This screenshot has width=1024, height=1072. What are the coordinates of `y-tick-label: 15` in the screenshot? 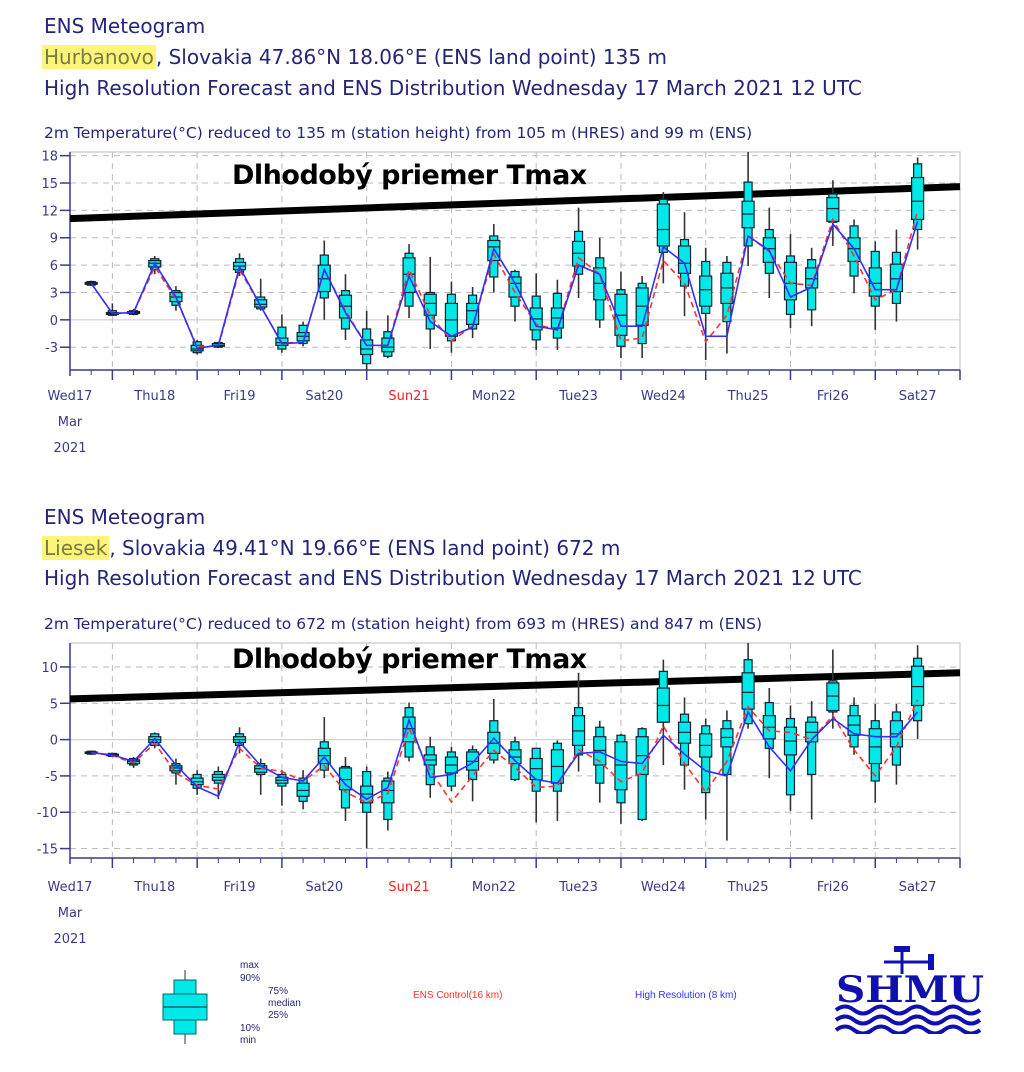 It's located at (49, 184).